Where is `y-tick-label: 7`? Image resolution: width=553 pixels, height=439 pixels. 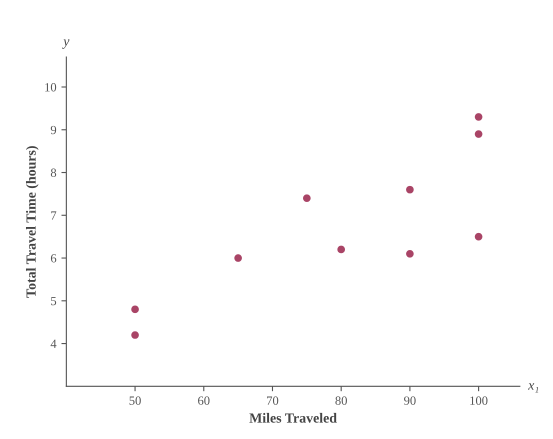 y-tick-label: 7 is located at coordinates (53, 215).